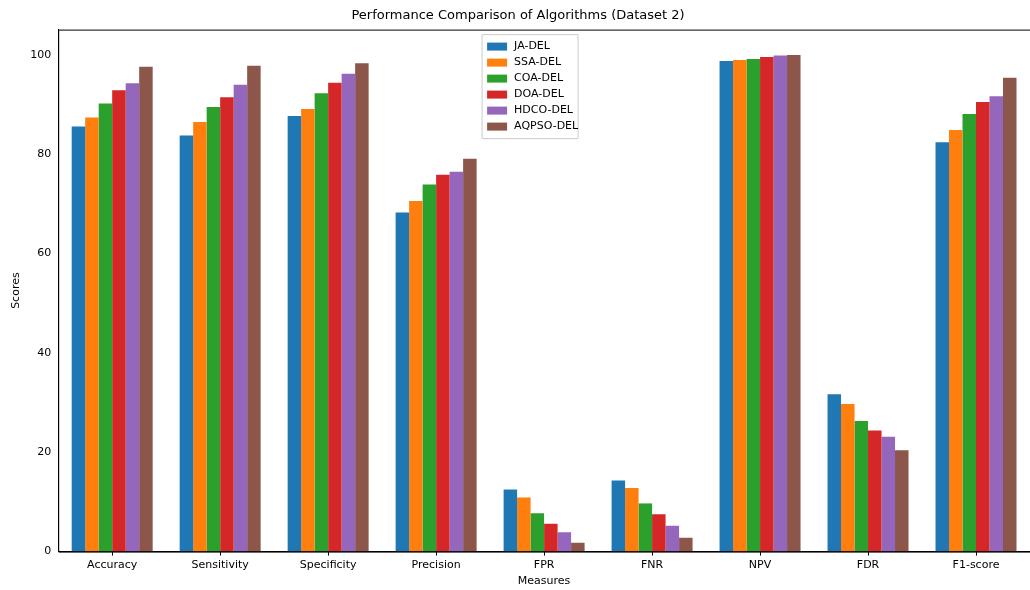 The image size is (1030, 590). I want to click on legend-label: JA-DEL, so click(532, 46).